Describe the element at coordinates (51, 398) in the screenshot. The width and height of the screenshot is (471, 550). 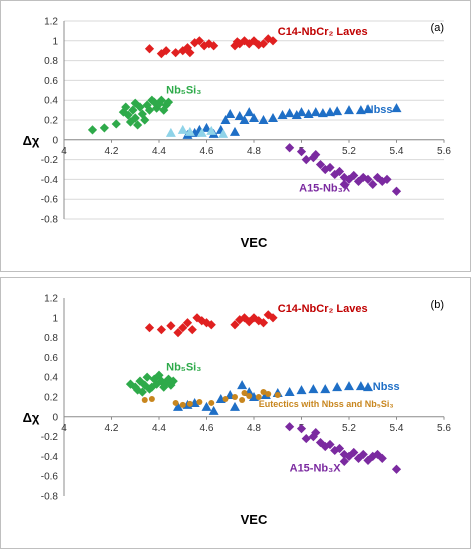
I see `y-tick-label: 0.2` at that location.